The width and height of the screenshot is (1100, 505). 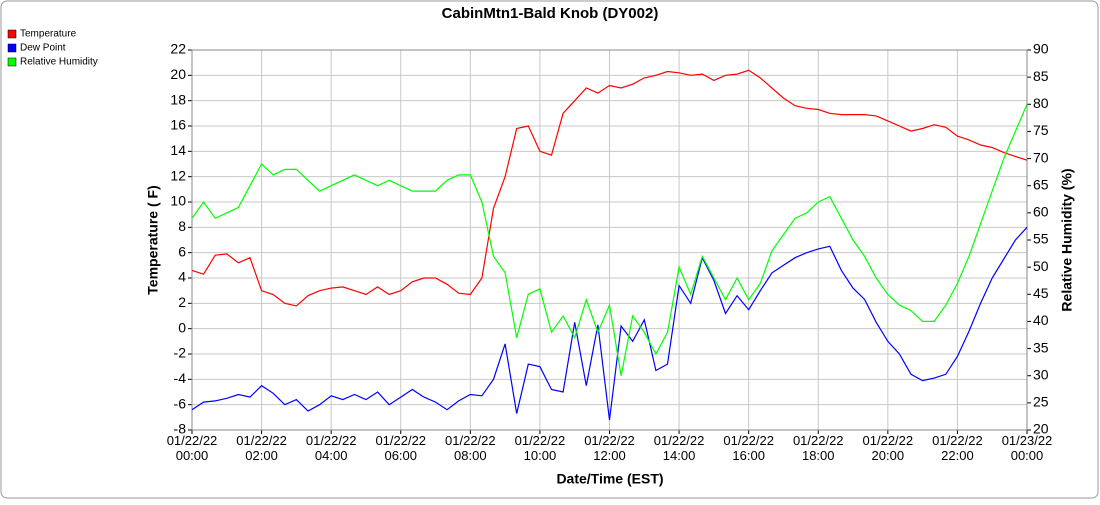 I want to click on x-tick-label: 01/22/22 00:00, so click(x=192, y=448).